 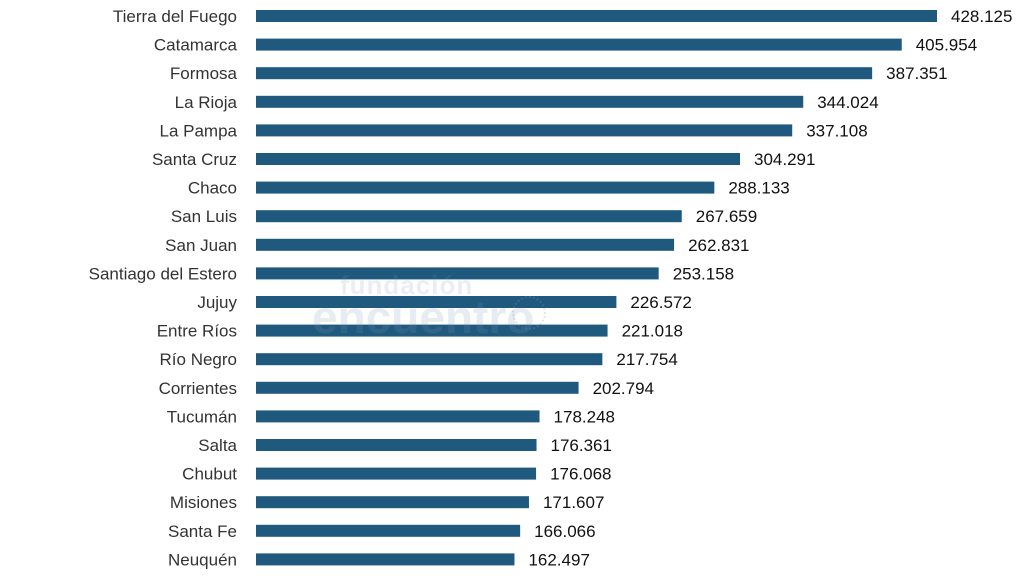 I want to click on category-label: Río Negro, so click(x=198, y=359).